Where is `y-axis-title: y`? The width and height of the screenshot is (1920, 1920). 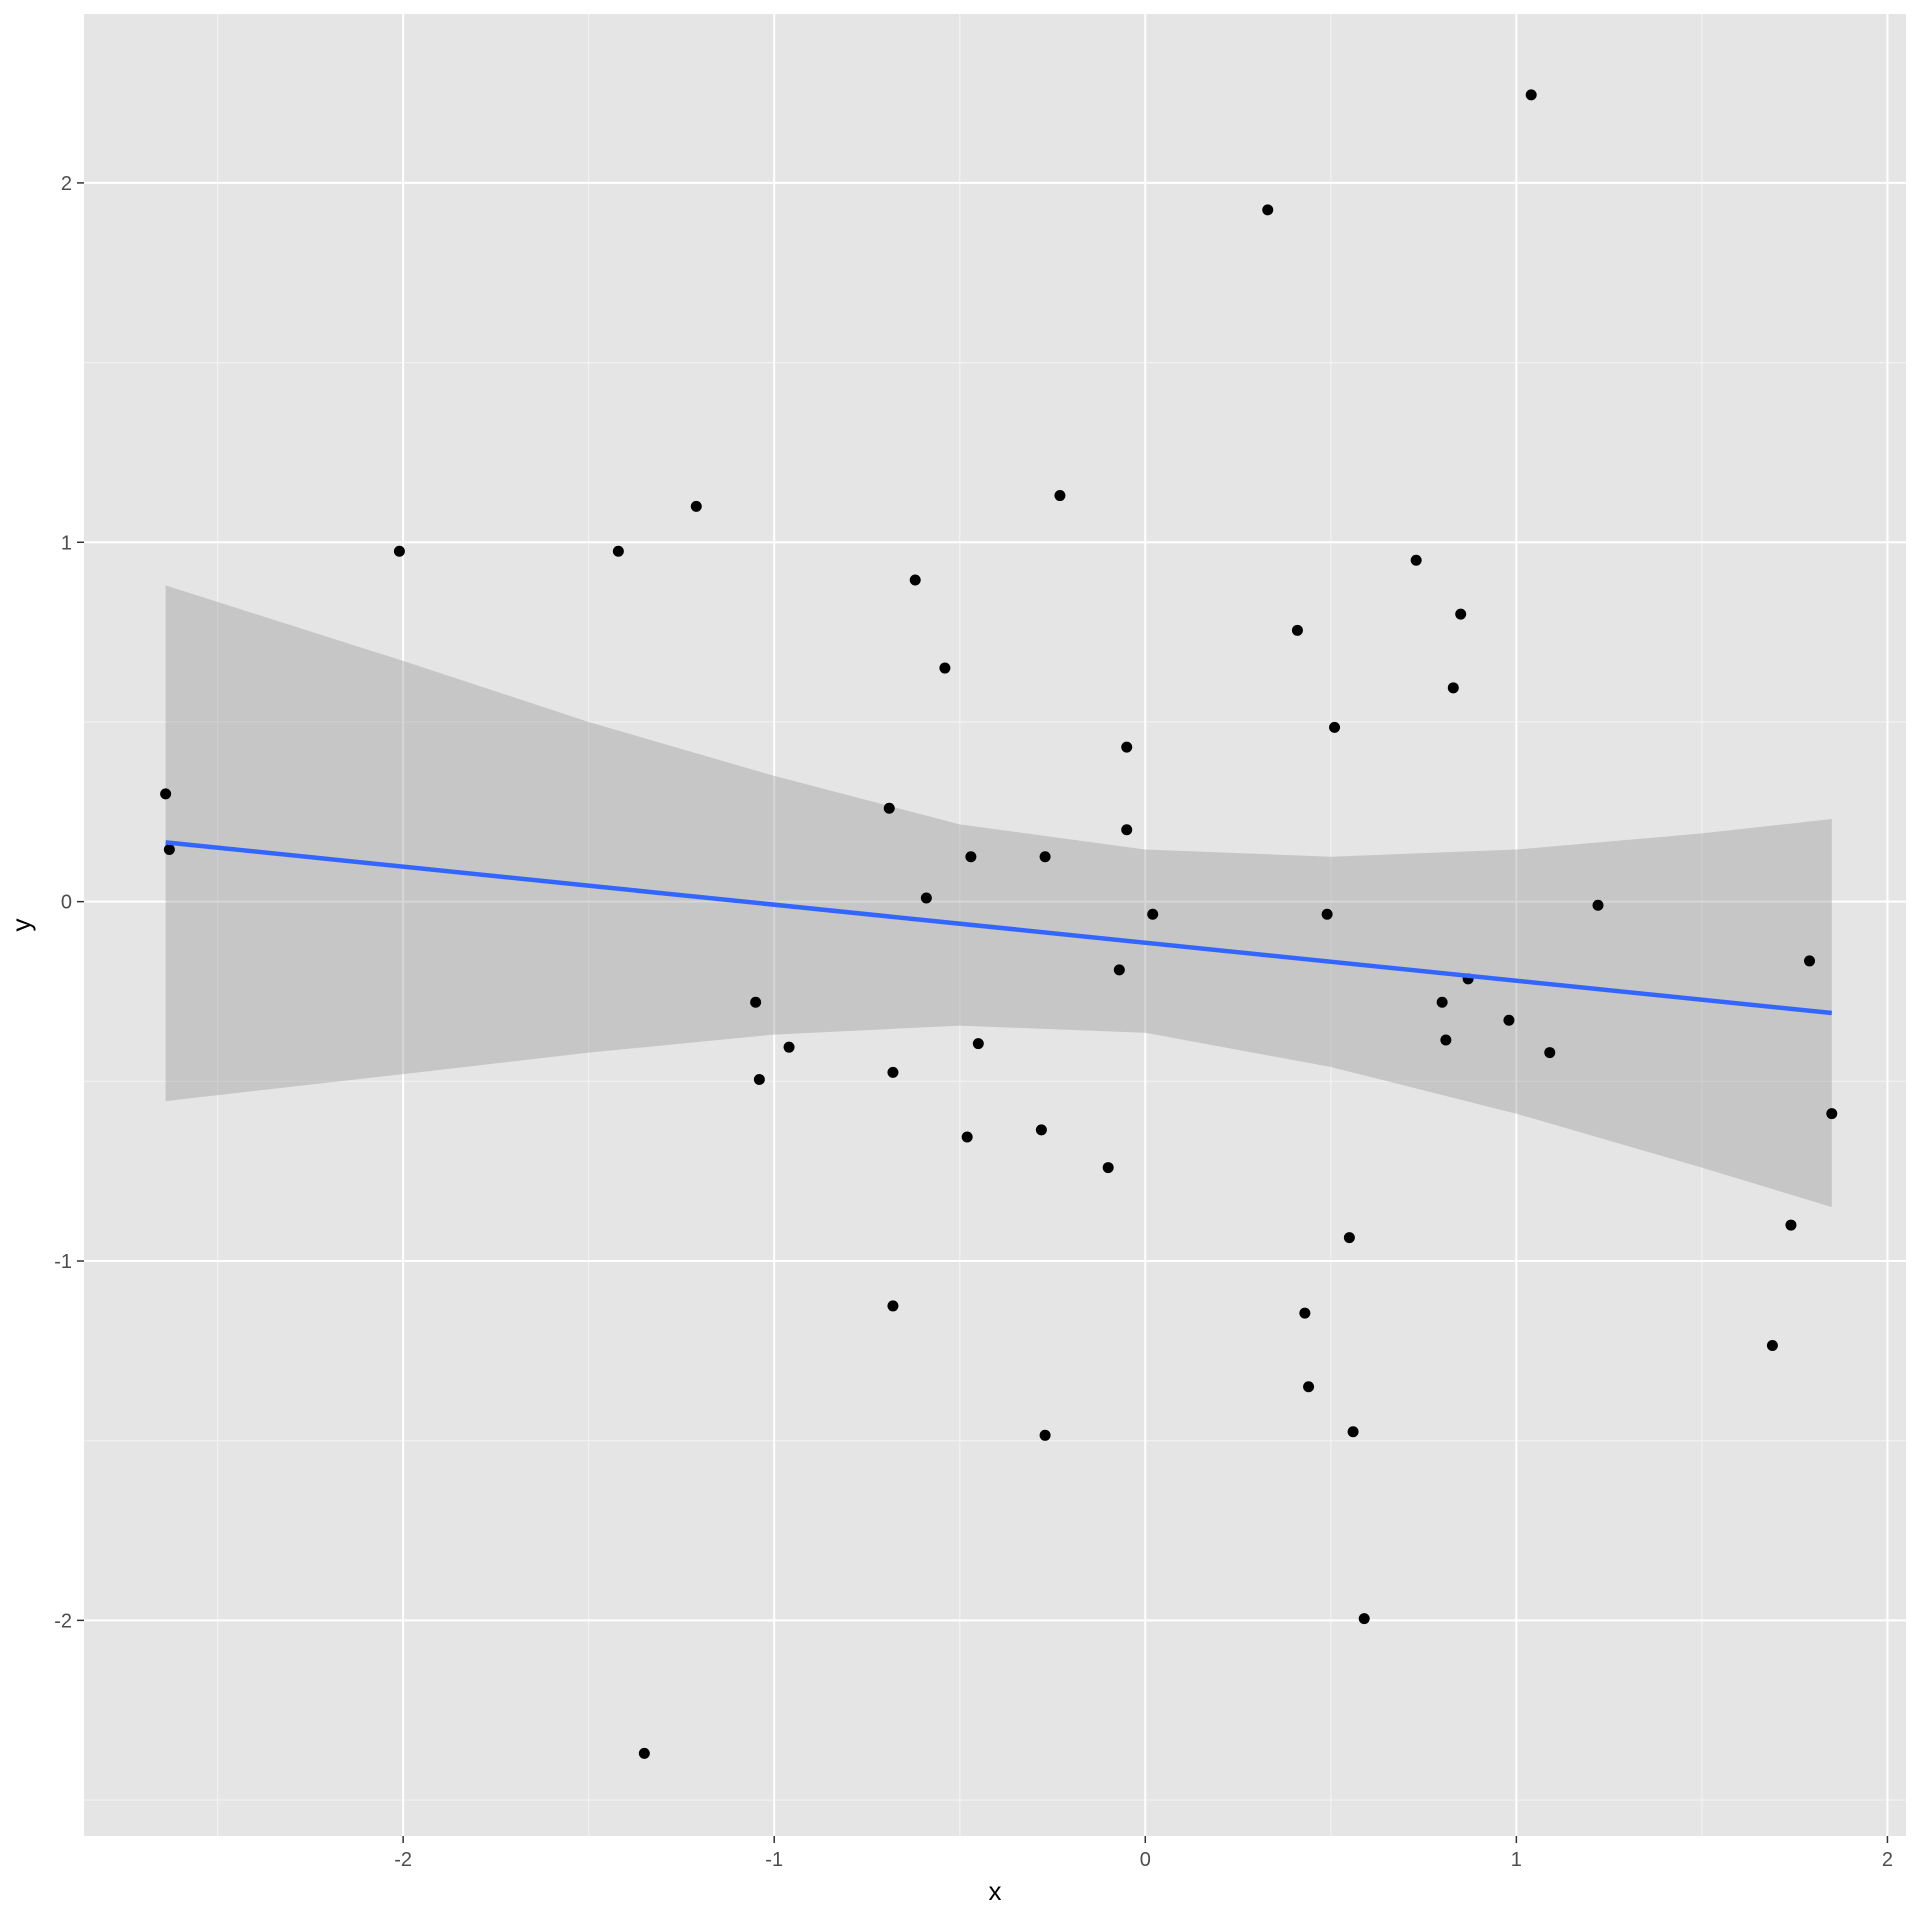
y-axis-title: y is located at coordinates (21, 925).